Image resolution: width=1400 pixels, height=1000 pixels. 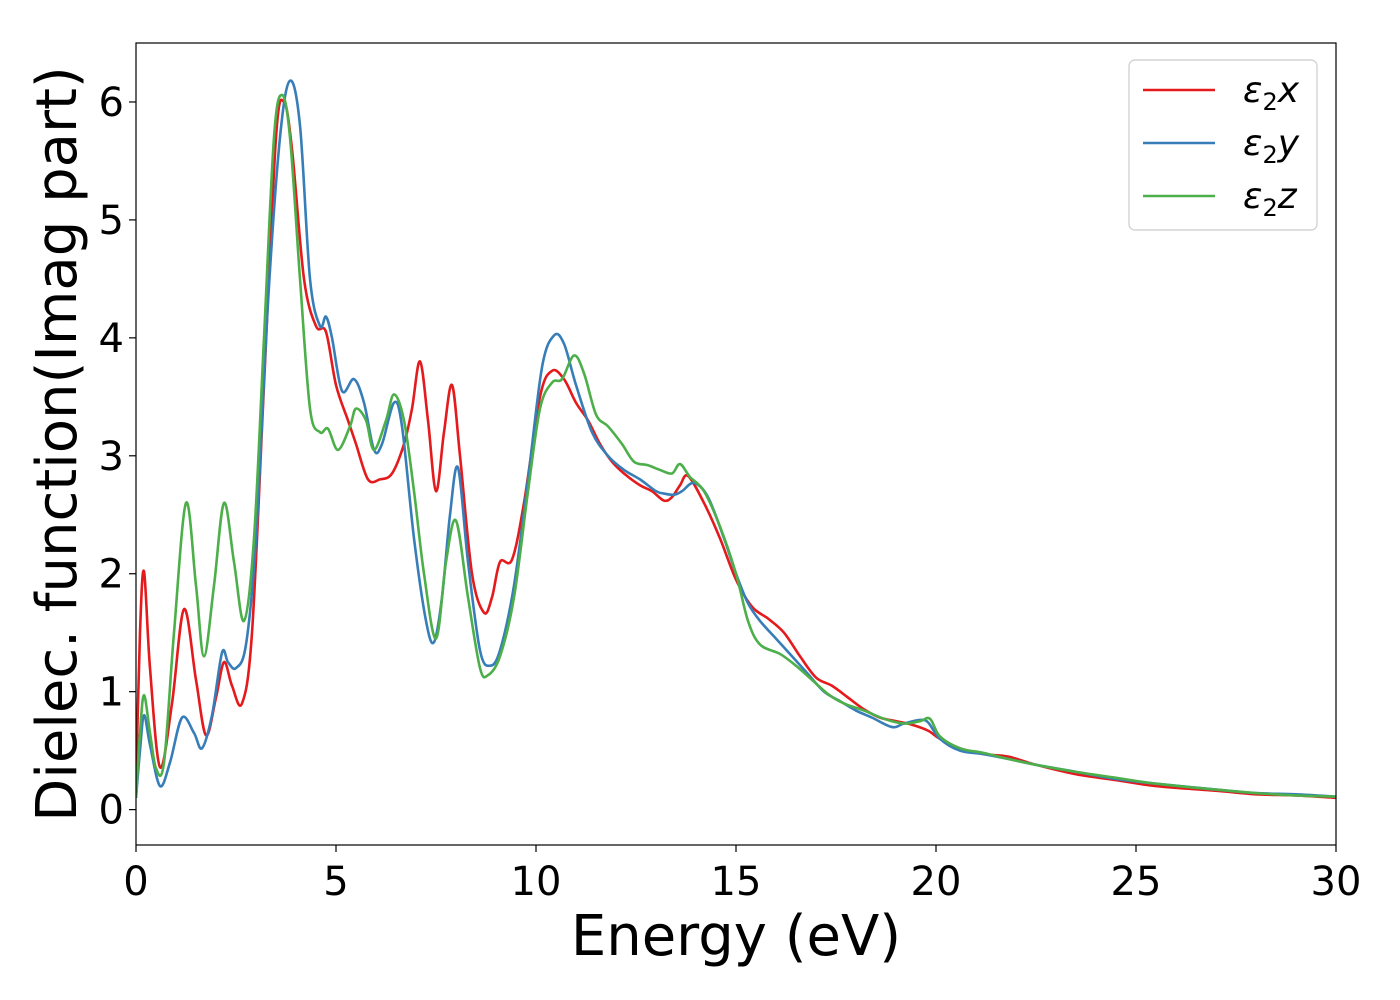 I want to click on y-tick-label: 2, so click(x=111, y=575).